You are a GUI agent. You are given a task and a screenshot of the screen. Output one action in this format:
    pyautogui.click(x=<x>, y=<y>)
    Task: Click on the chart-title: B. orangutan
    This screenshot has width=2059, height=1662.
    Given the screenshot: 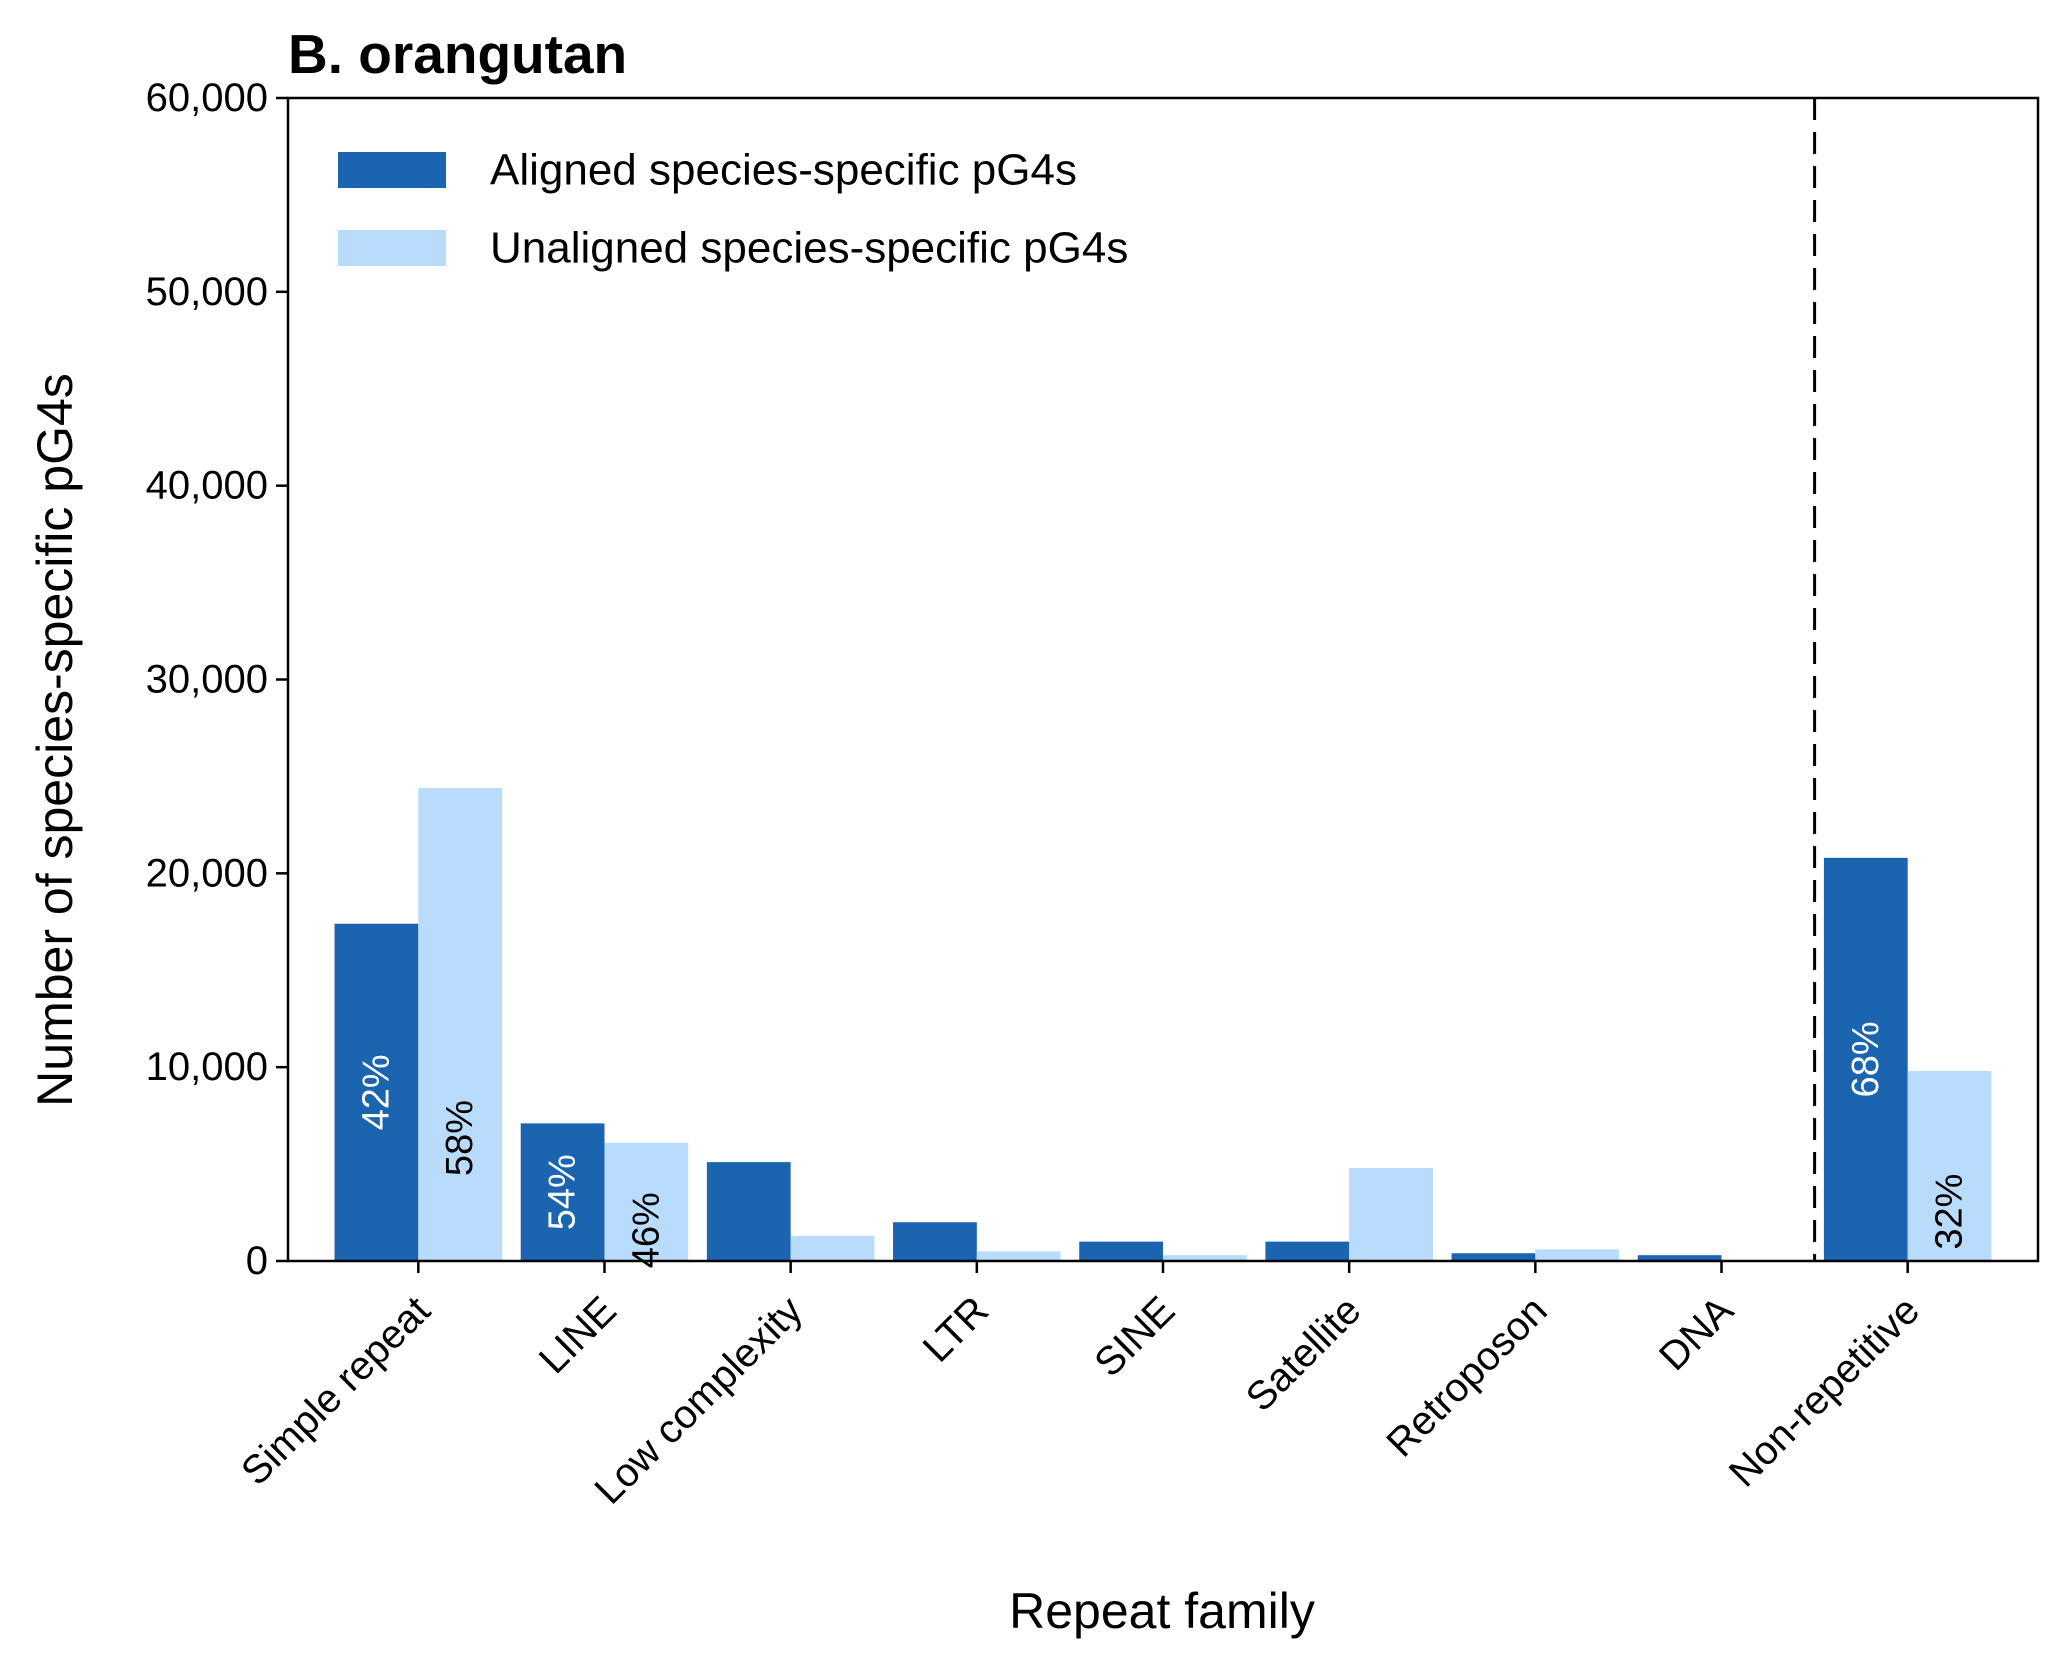 What is the action you would take?
    pyautogui.click(x=457, y=54)
    